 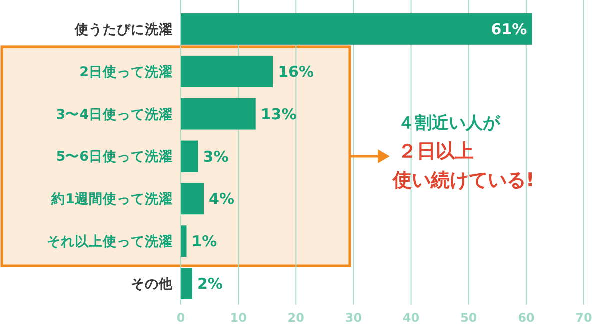 What do you see at coordinates (353, 318) in the screenshot?
I see `x-tick-label: 30` at bounding box center [353, 318].